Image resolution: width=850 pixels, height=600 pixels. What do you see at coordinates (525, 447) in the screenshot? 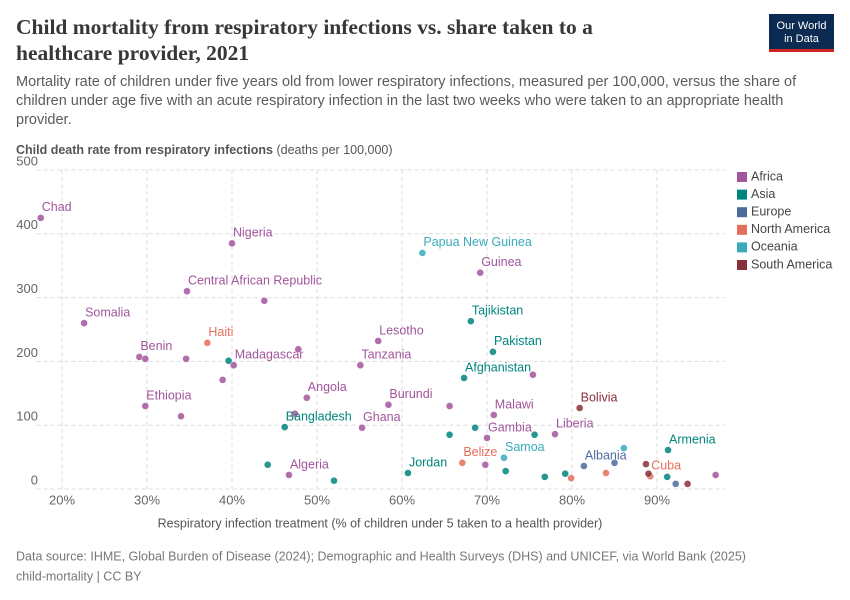
I see `point-label: Samoa` at bounding box center [525, 447].